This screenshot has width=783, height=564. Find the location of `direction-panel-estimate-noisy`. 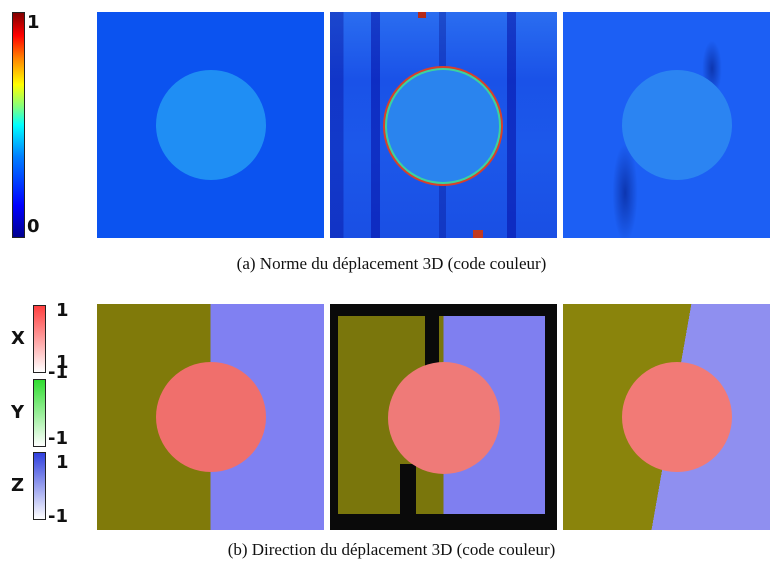

direction-panel-estimate-noisy is located at coordinates (443, 417).